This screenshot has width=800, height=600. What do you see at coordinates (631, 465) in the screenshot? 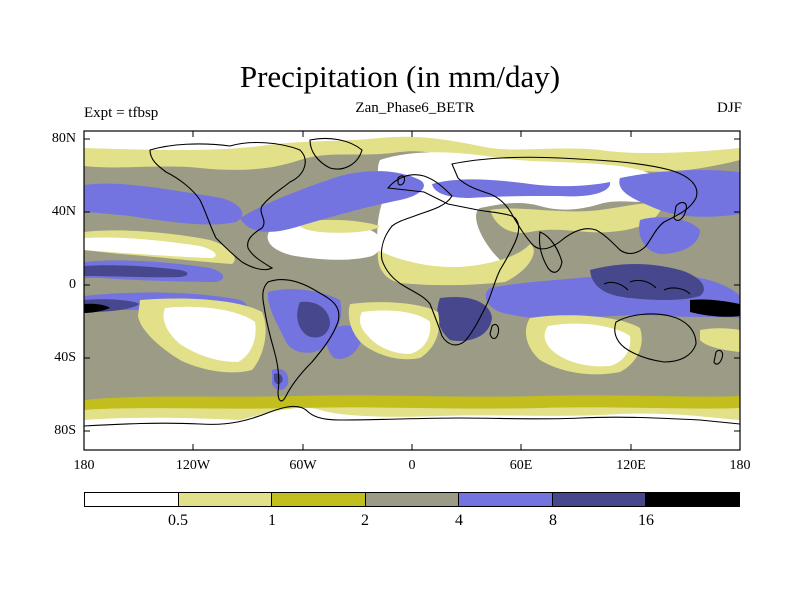
I see `lon-tick-label: 120E` at bounding box center [631, 465].